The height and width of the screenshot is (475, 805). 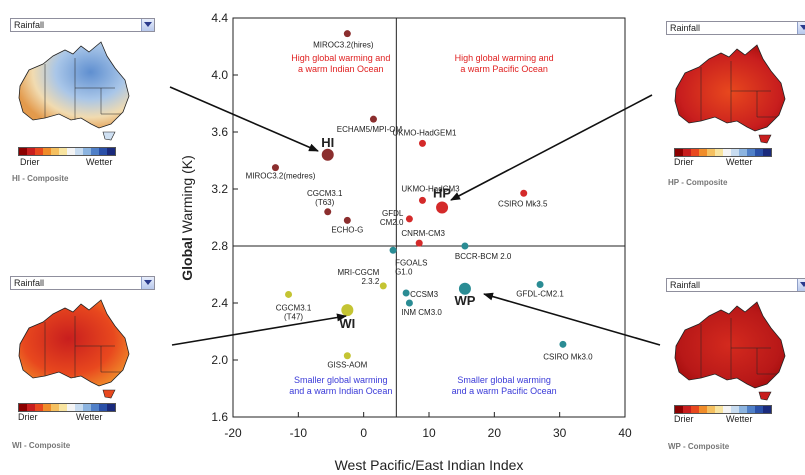 What do you see at coordinates (540, 293) in the screenshot?
I see `model-label: GFDL-CM2.1` at bounding box center [540, 293].